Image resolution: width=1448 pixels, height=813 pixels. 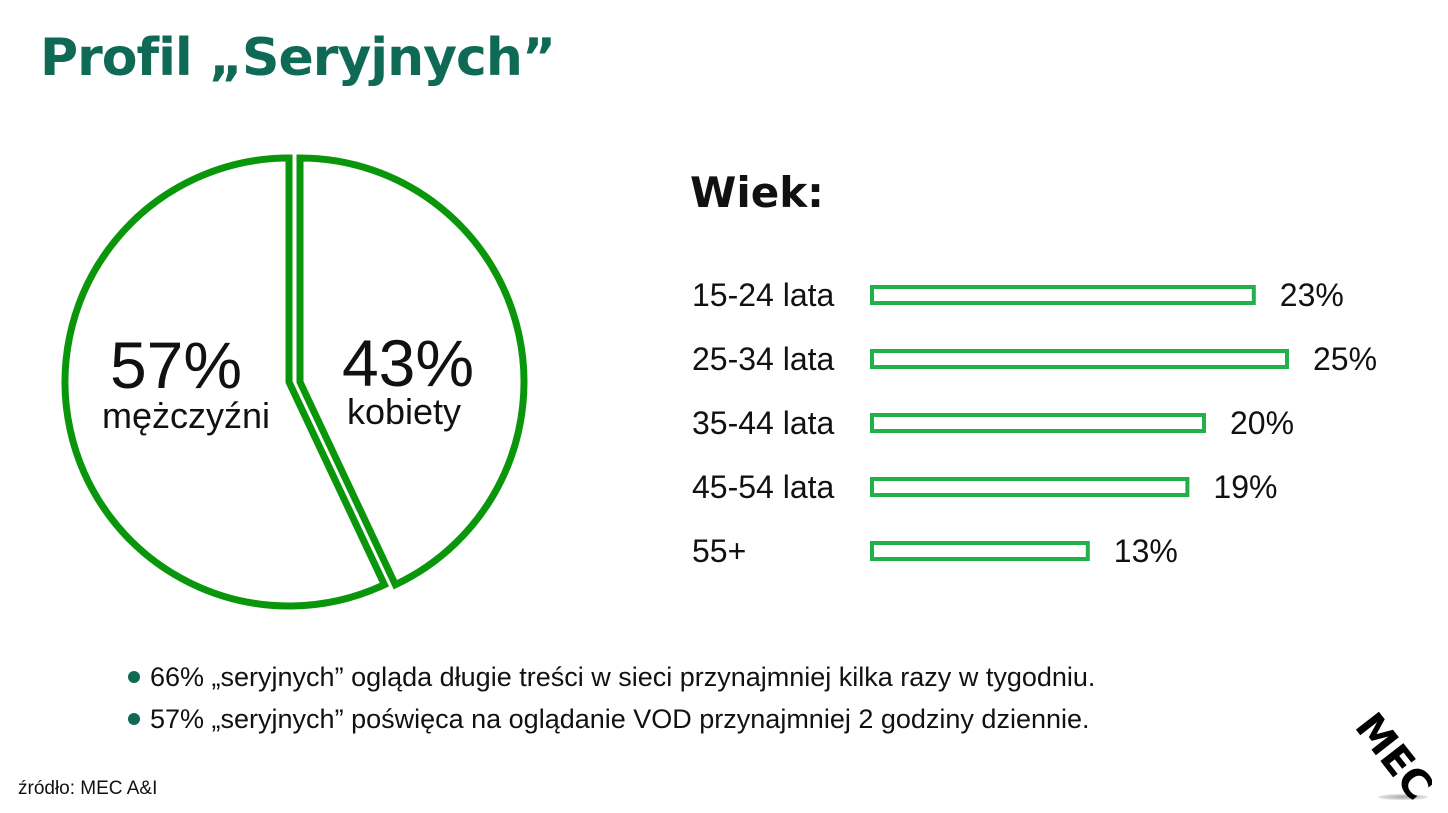 I want to click on pie-slice-men, so click(x=225, y=382).